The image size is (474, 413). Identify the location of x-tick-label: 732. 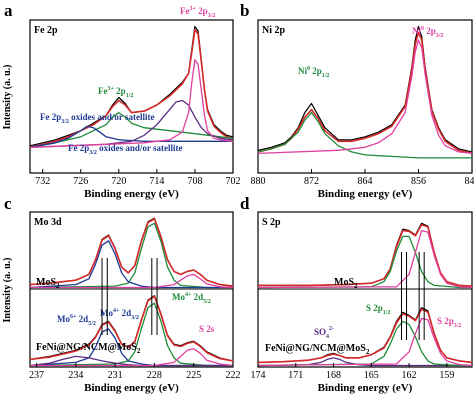
(42, 181).